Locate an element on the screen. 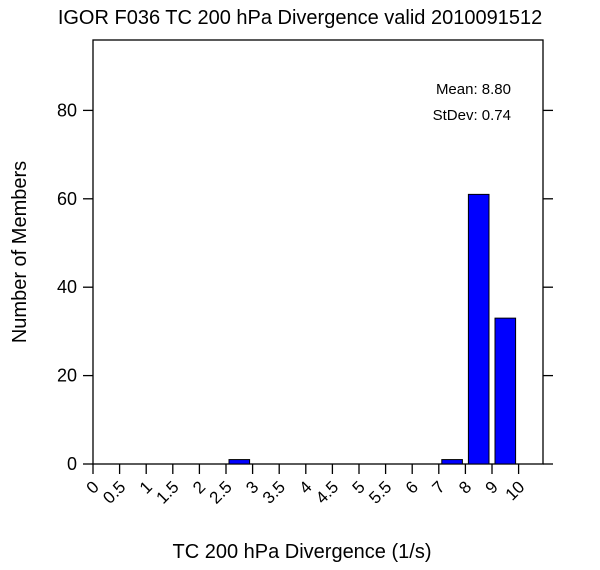  x-tick-label: 8 is located at coordinates (465, 487).